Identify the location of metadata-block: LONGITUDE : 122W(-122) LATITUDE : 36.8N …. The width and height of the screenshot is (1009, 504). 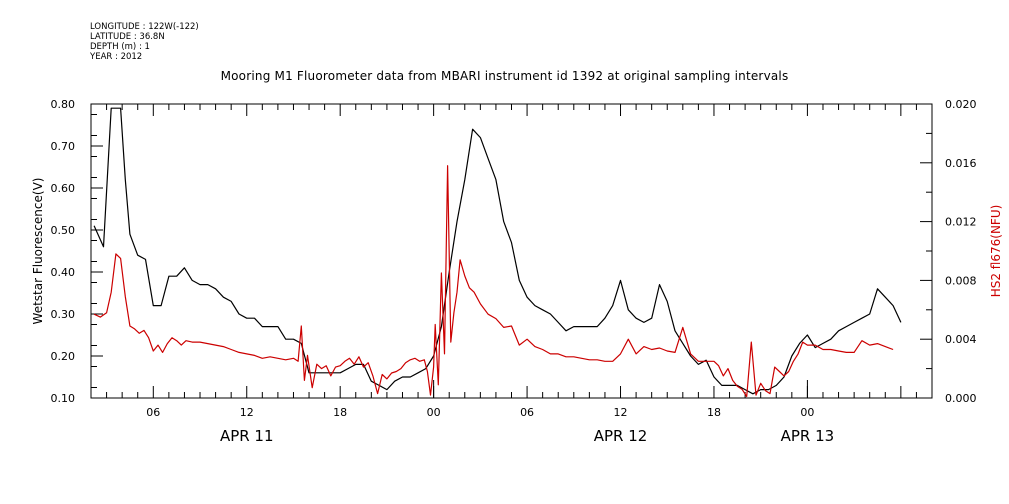
(144, 42).